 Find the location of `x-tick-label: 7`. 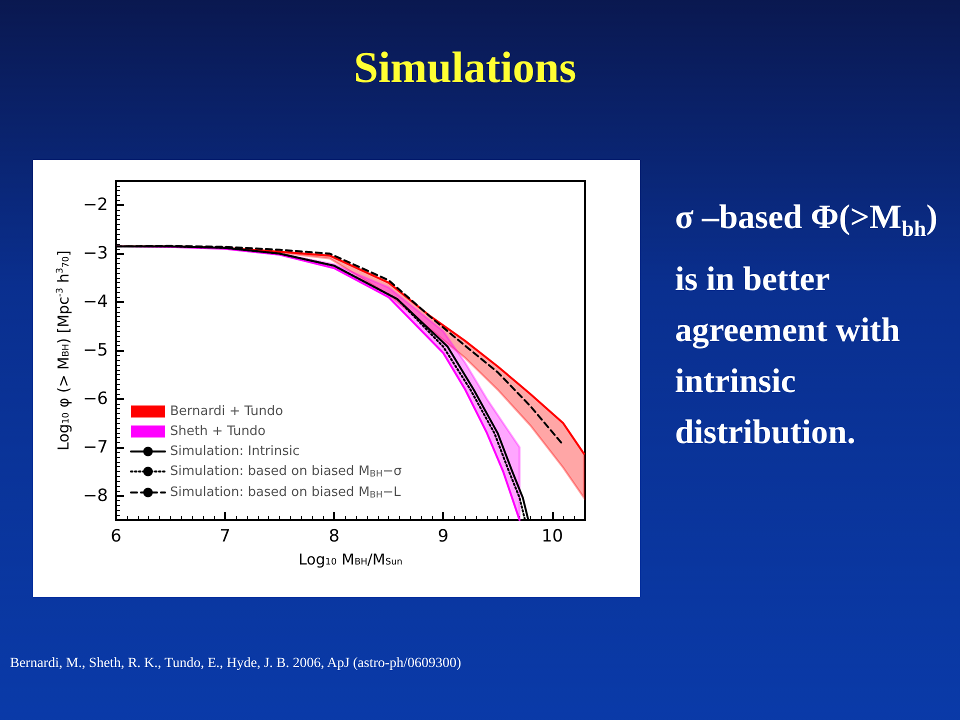

x-tick-label: 7 is located at coordinates (225, 536).